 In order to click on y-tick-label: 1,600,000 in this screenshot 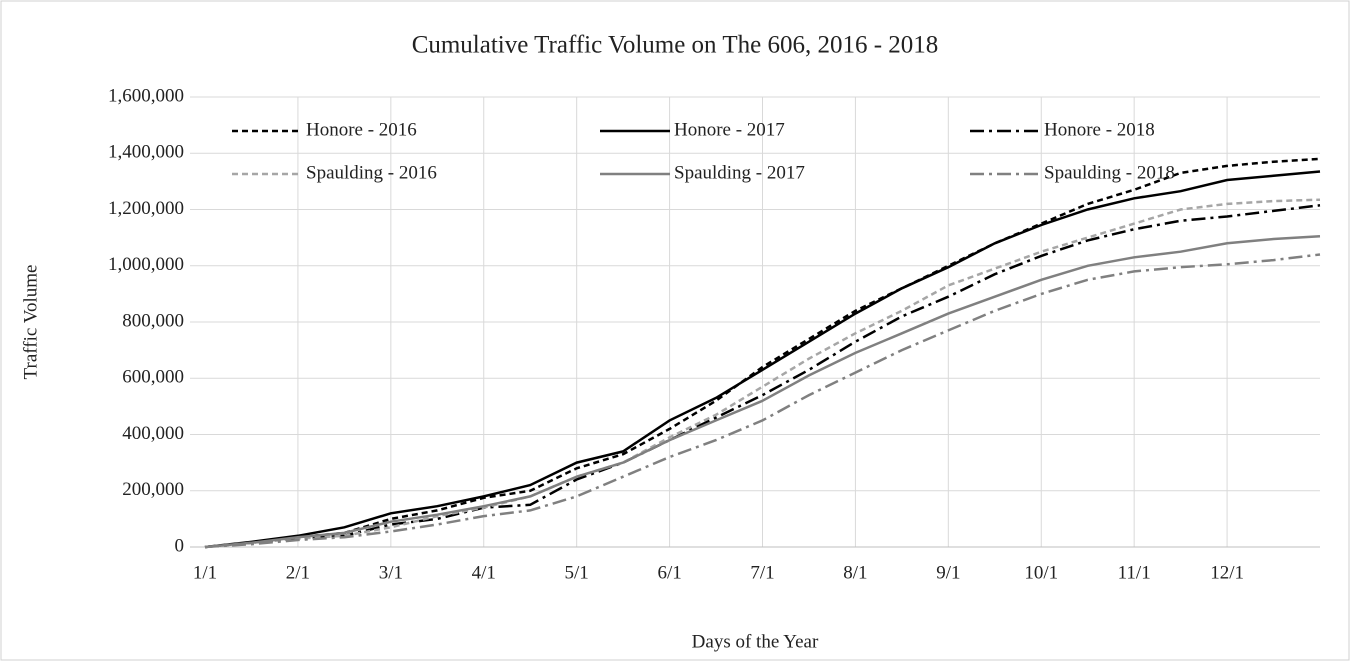, I will do `click(146, 95)`.